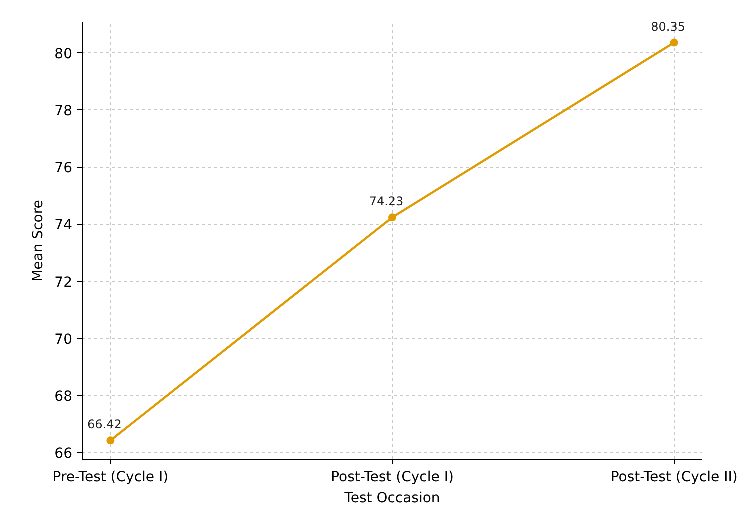  What do you see at coordinates (392, 498) in the screenshot?
I see `x-axis-title: Test Occasion` at bounding box center [392, 498].